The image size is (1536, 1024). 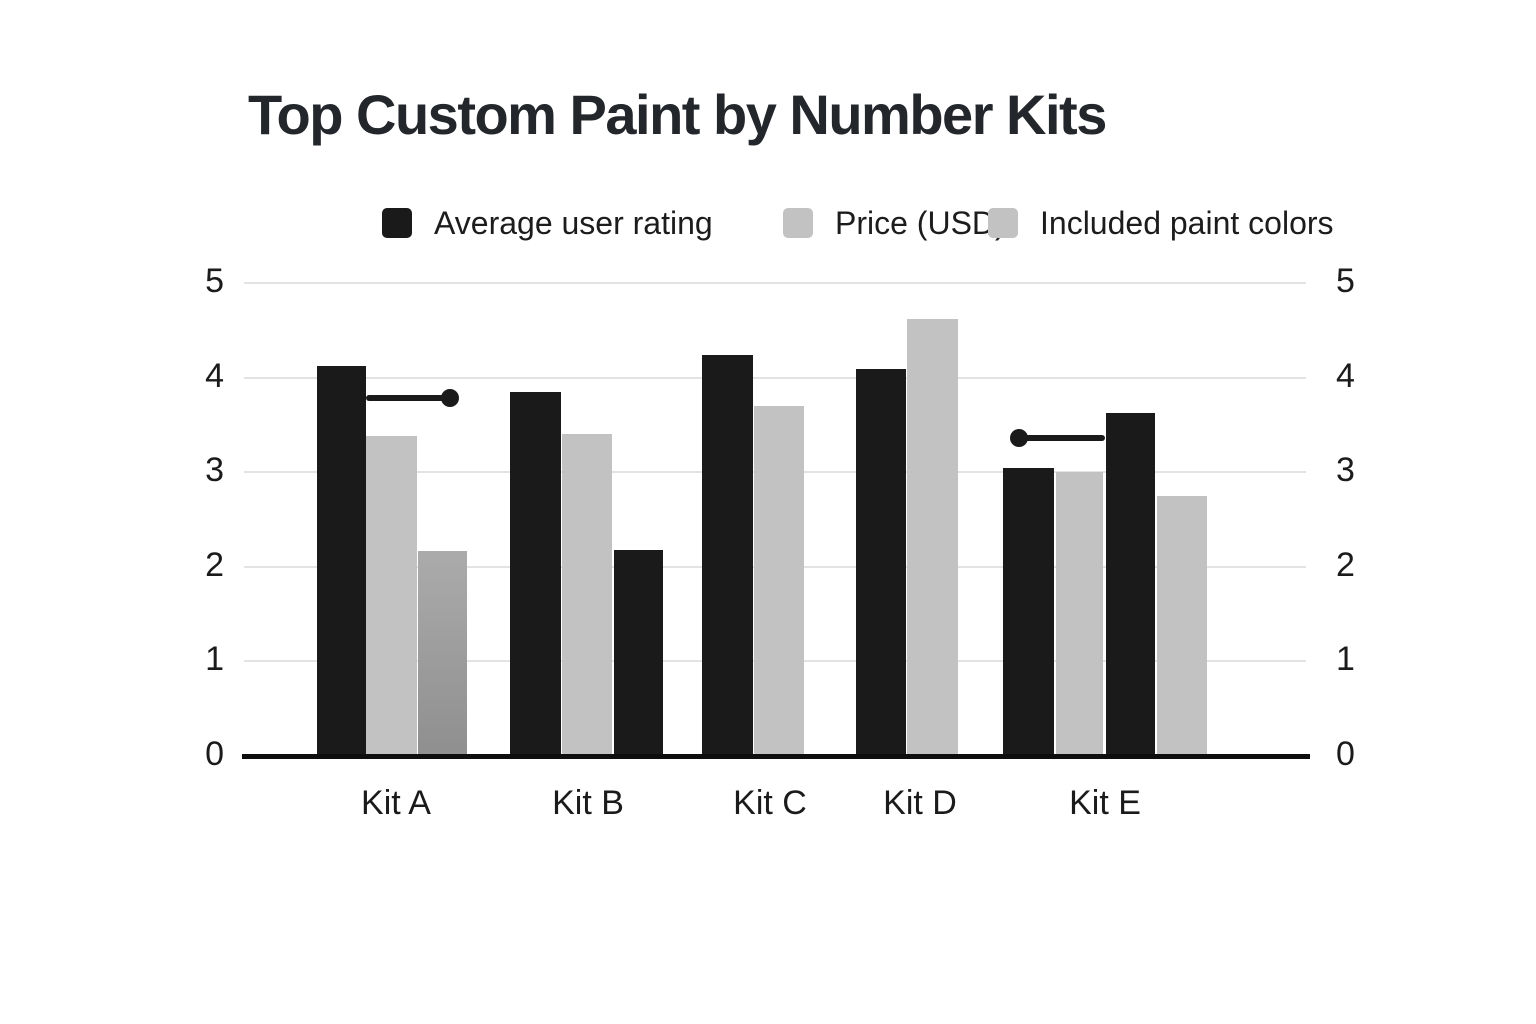 I want to click on x-axis-label-kit-d: Kit D, so click(x=920, y=803).